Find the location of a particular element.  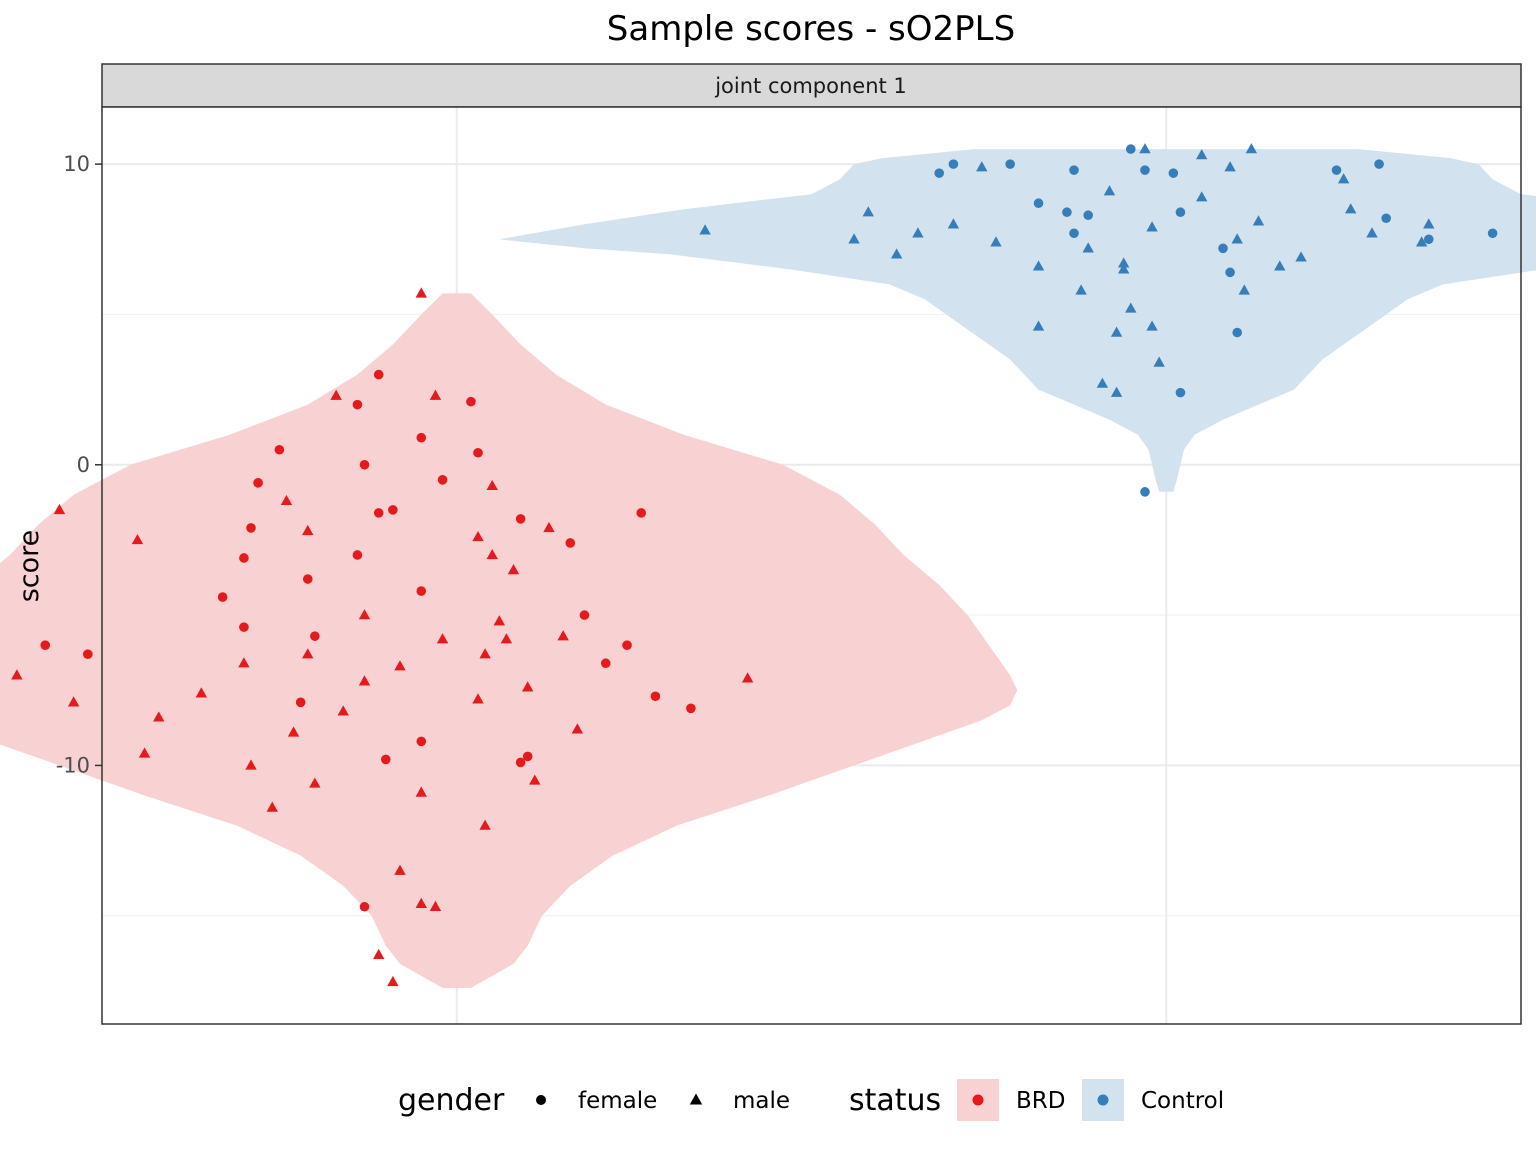

legend: gender female male status BRD Control is located at coordinates (811, 1100).